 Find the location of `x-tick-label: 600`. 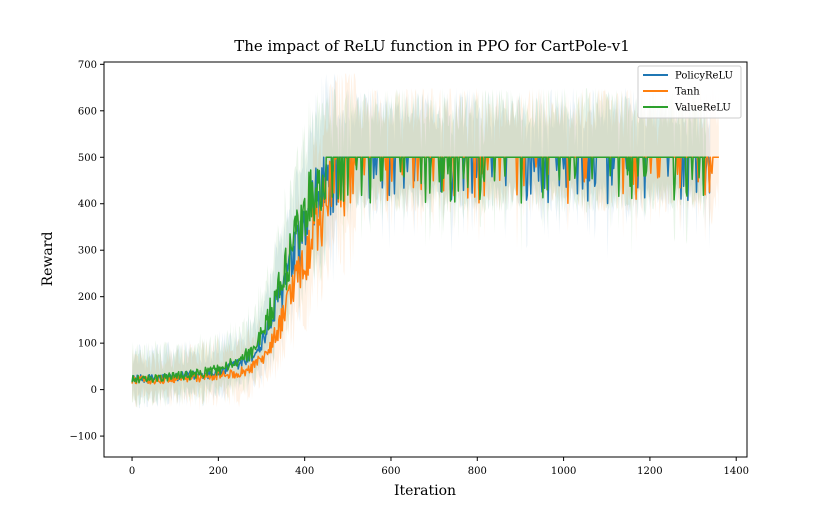

x-tick-label: 600 is located at coordinates (390, 471).